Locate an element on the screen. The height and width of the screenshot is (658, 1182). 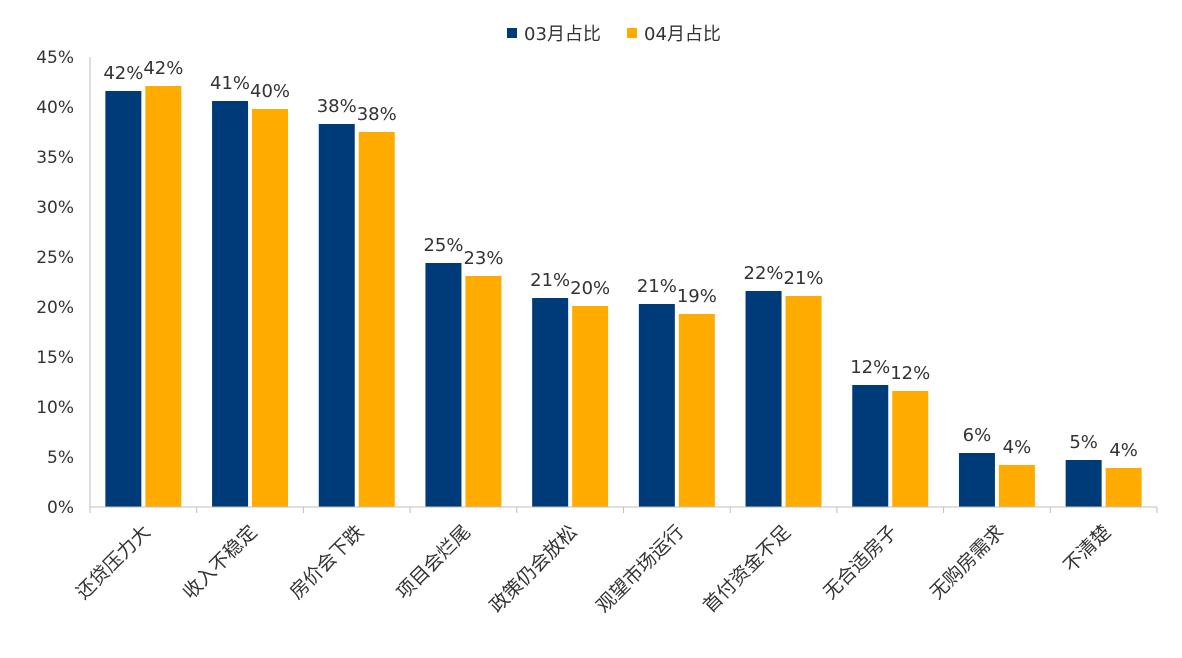
bar-value-label: 41% is located at coordinates (230, 83).